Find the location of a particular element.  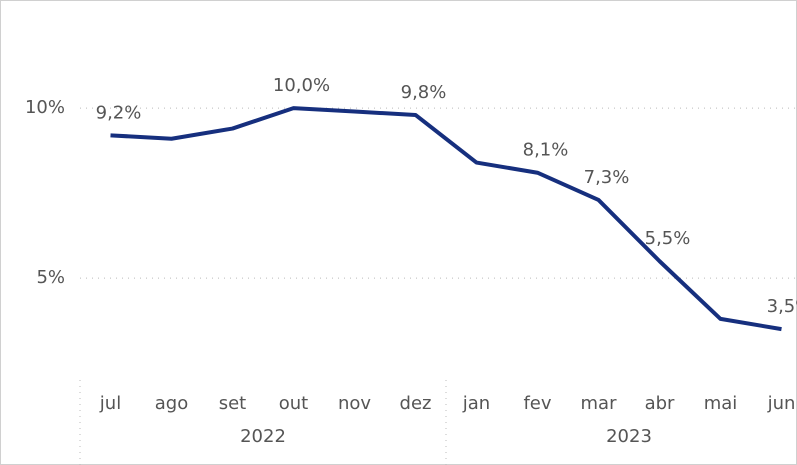

x-group-label: 2023 is located at coordinates (629, 436).